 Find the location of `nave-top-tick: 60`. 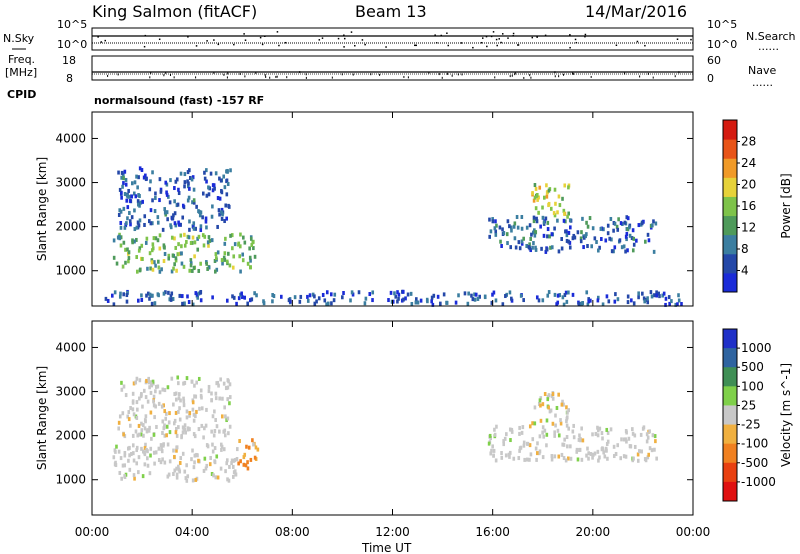

nave-top-tick: 60 is located at coordinates (714, 60).